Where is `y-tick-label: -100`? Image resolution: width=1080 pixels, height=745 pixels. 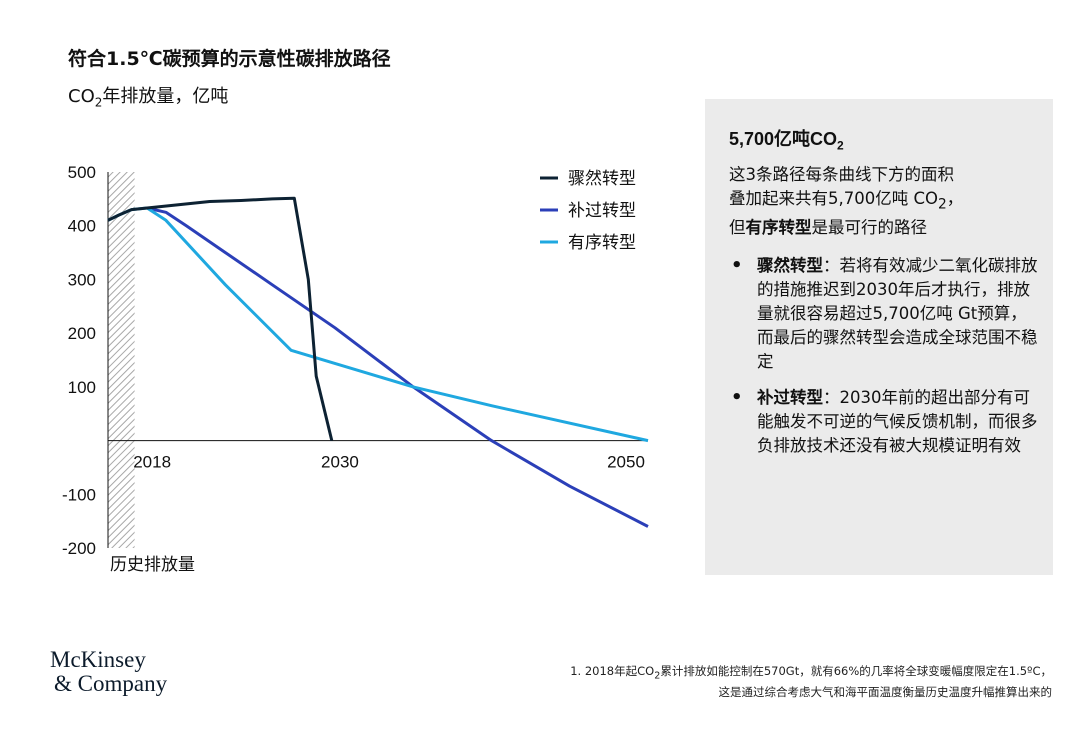
y-tick-label: -100 is located at coordinates (79, 494).